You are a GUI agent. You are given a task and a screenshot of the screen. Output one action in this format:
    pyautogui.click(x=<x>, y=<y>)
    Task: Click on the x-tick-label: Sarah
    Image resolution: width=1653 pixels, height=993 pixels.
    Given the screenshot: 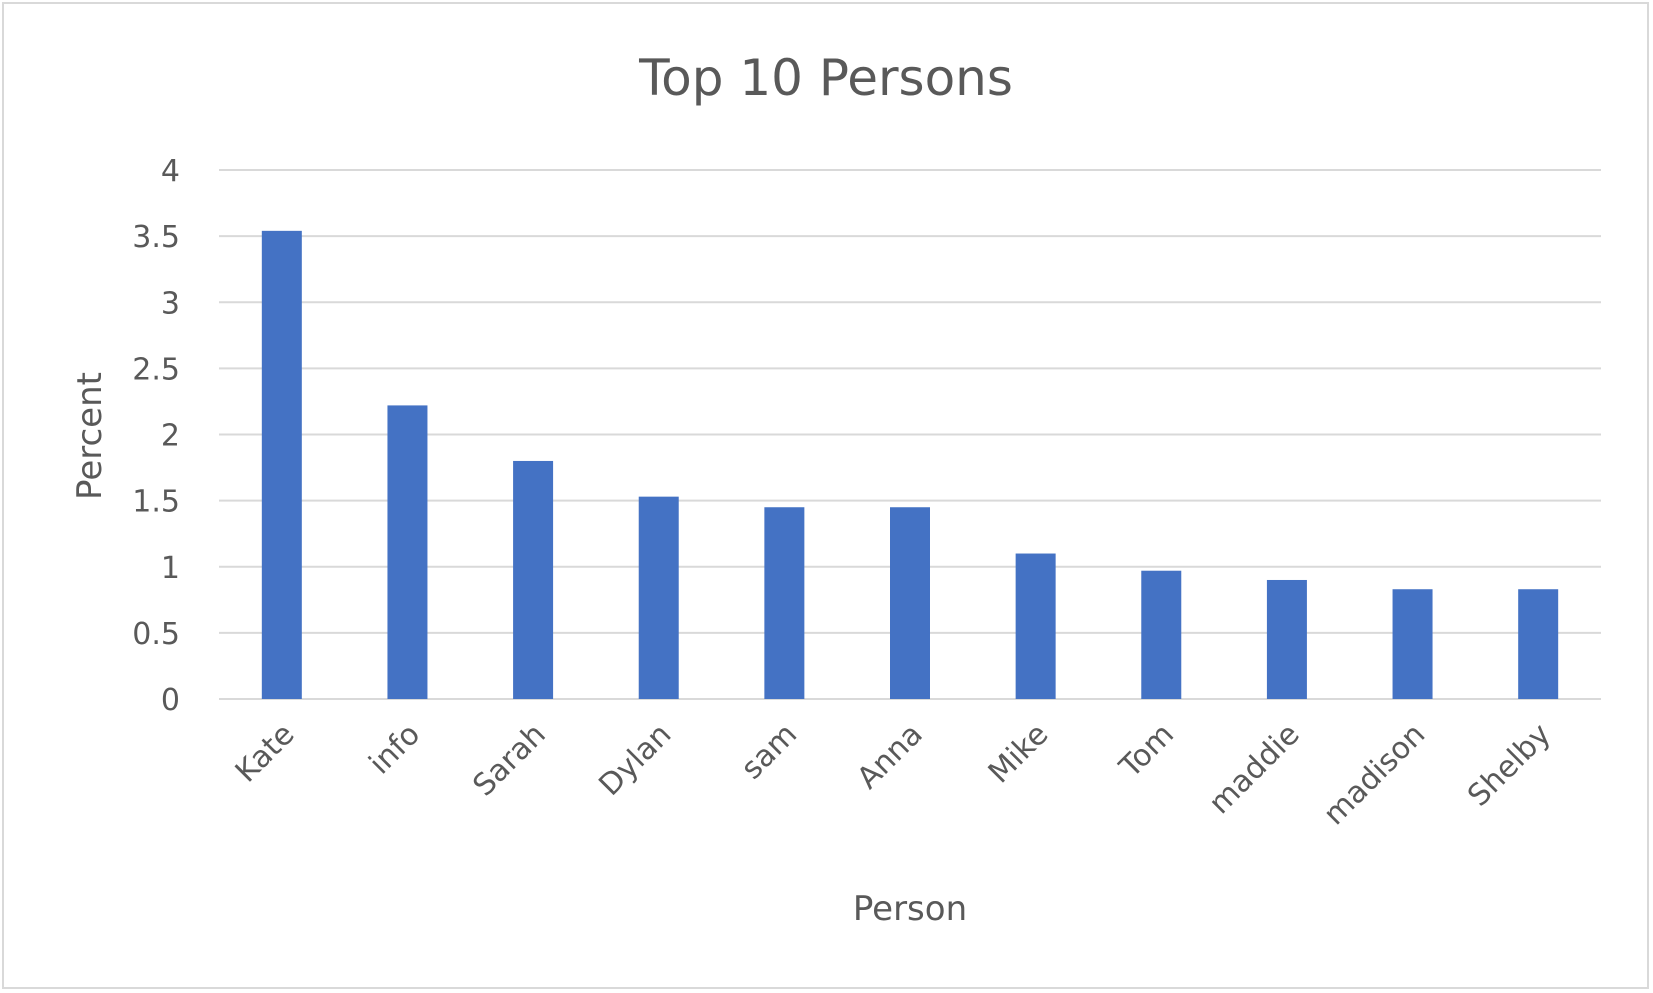 What is the action you would take?
    pyautogui.click(x=509, y=760)
    